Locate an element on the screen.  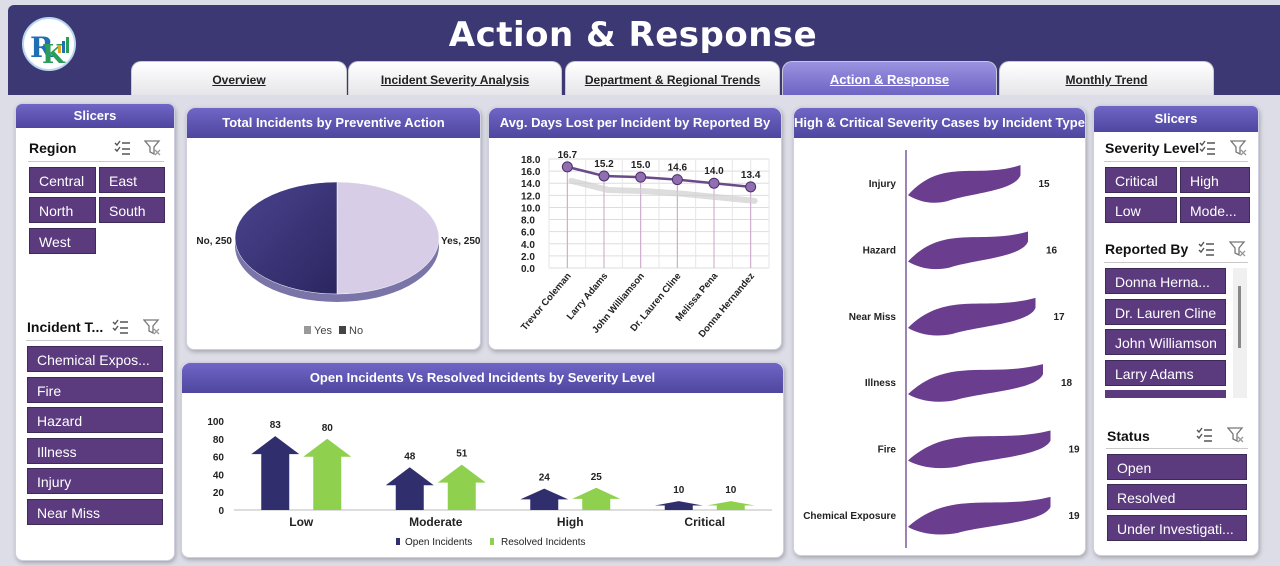
pie-label-no: No, 250 is located at coordinates (214, 241).